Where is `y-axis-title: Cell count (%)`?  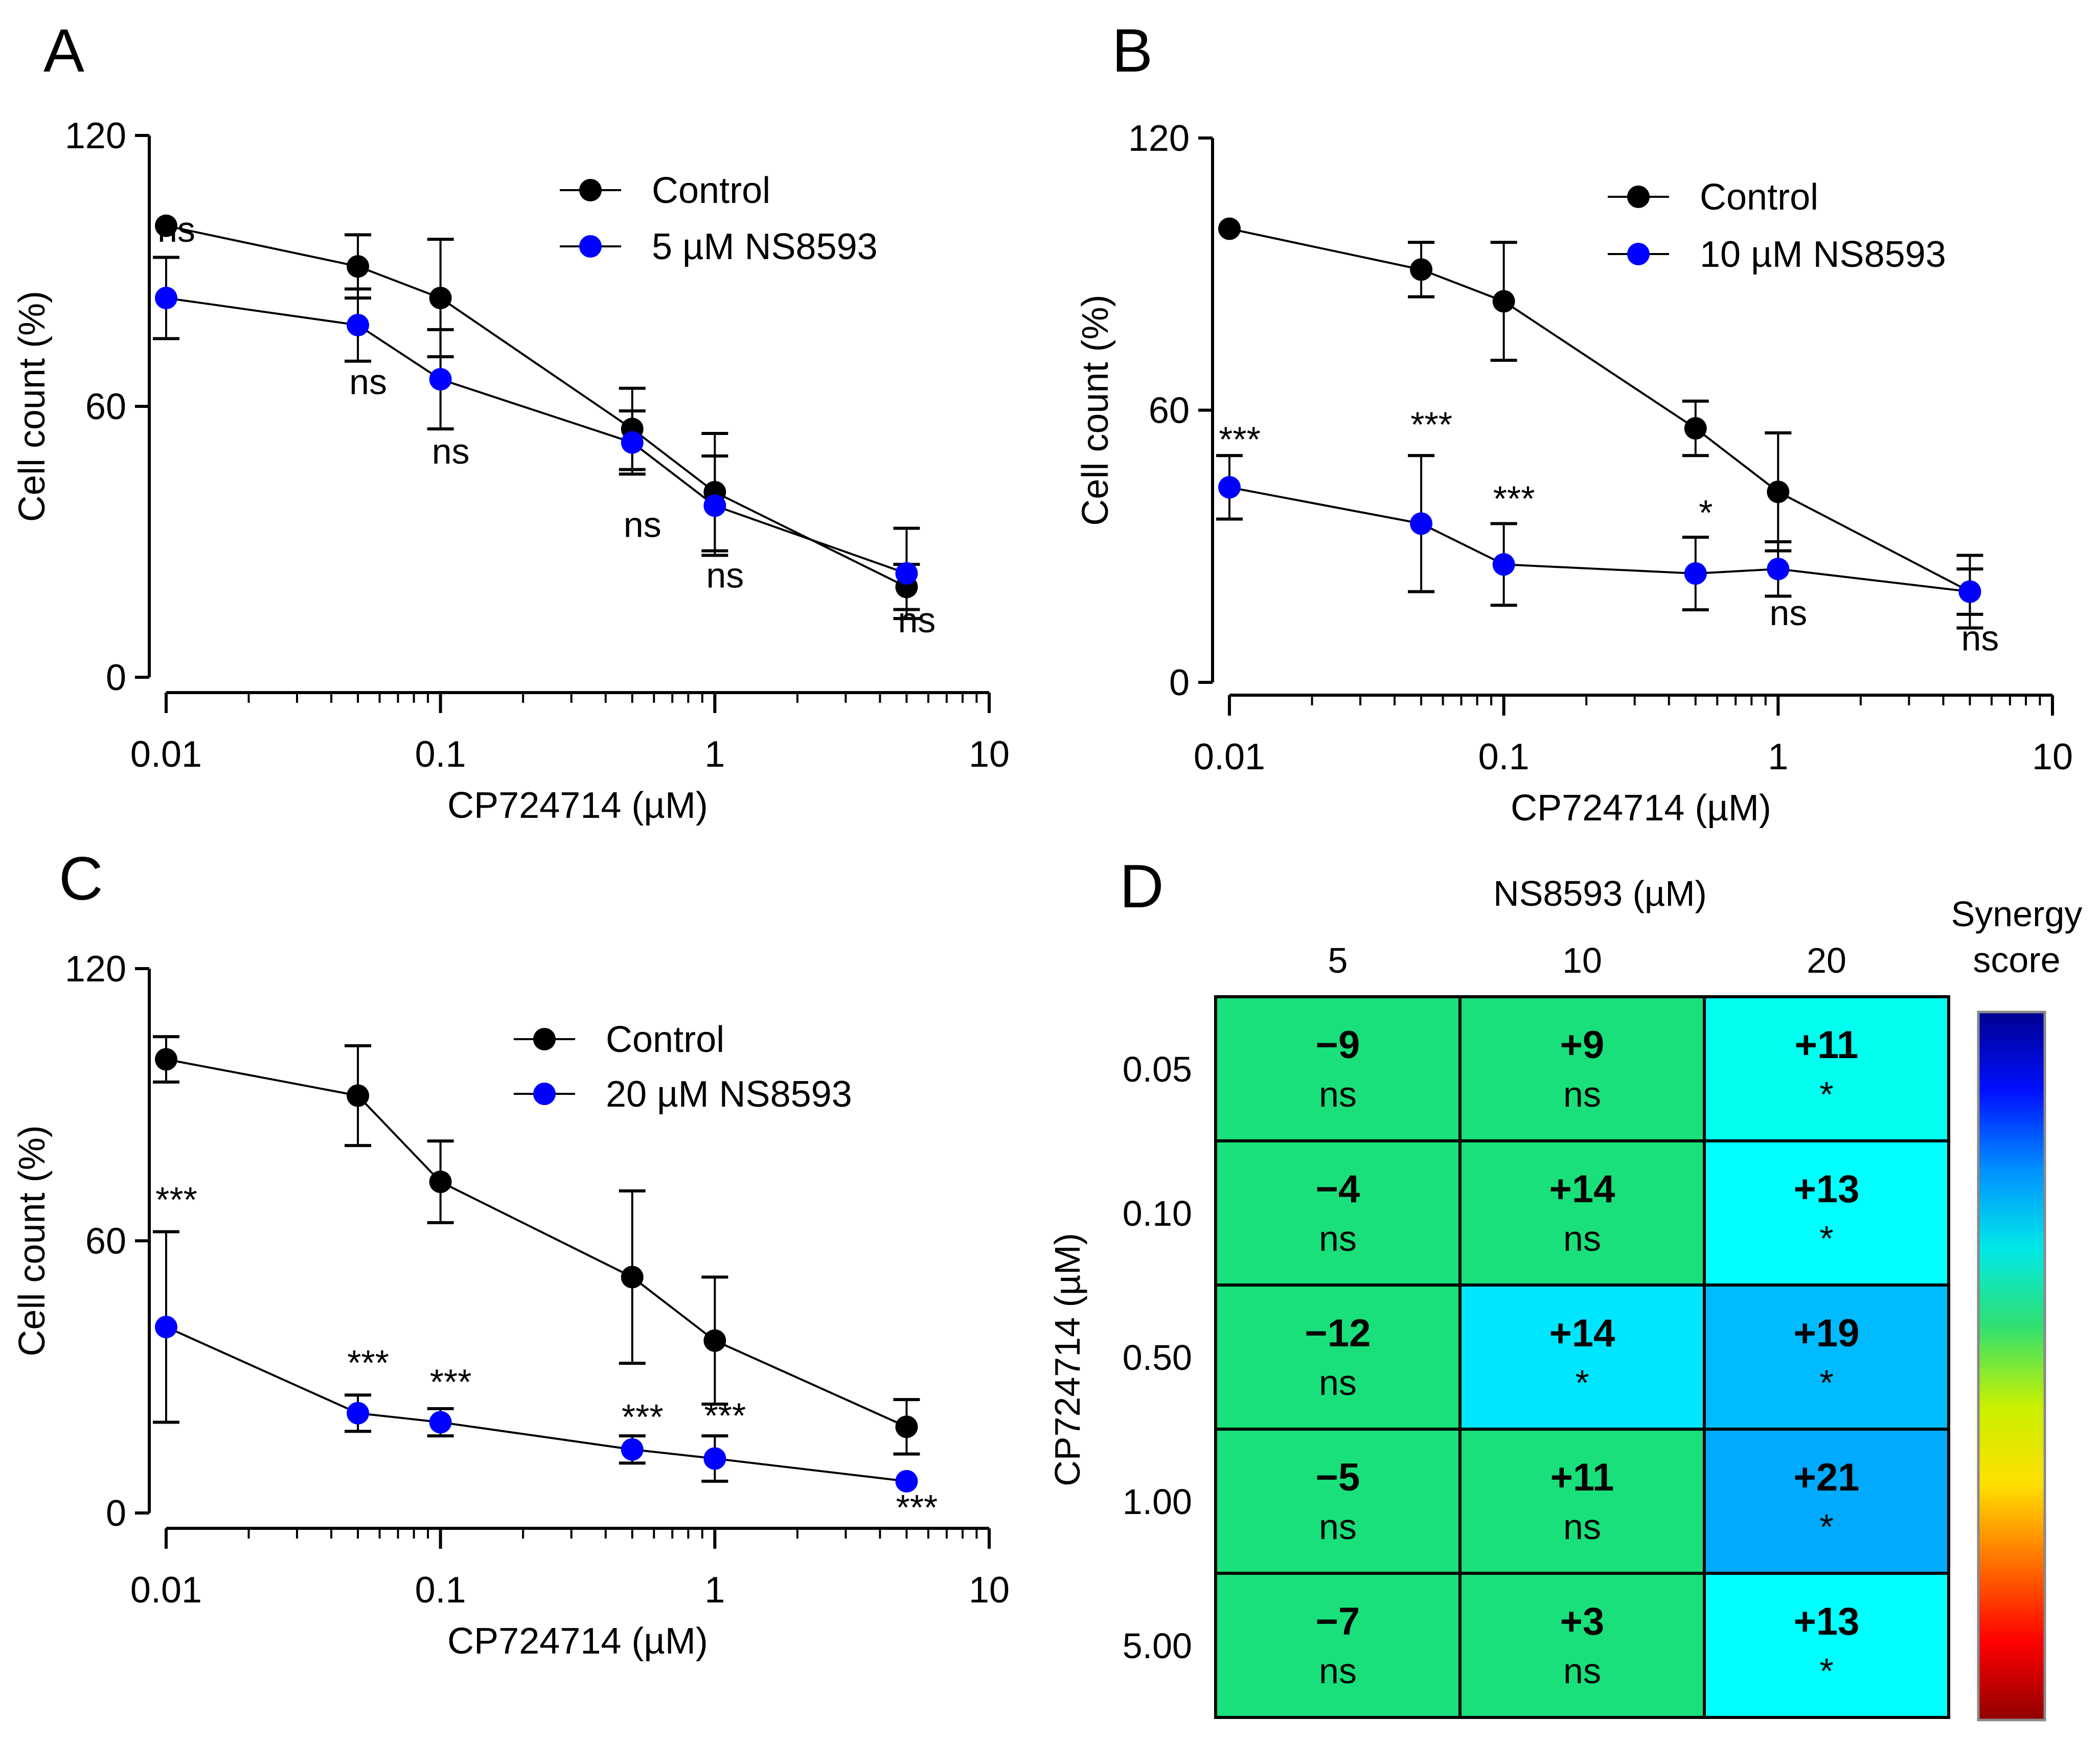
y-axis-title: Cell count (%) is located at coordinates (1095, 409).